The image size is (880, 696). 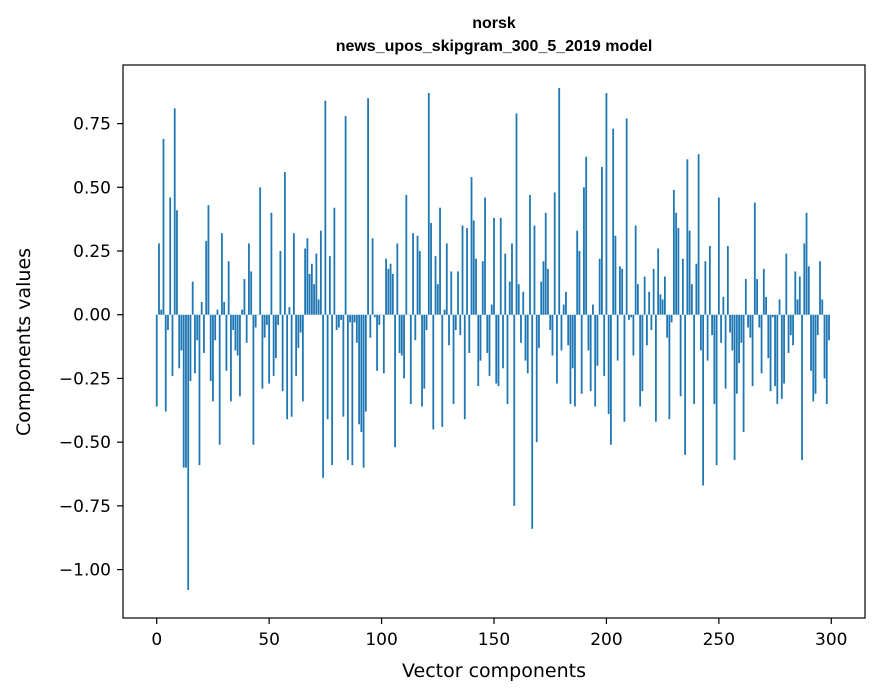 What do you see at coordinates (24, 342) in the screenshot?
I see `y-axis-label: Components values` at bounding box center [24, 342].